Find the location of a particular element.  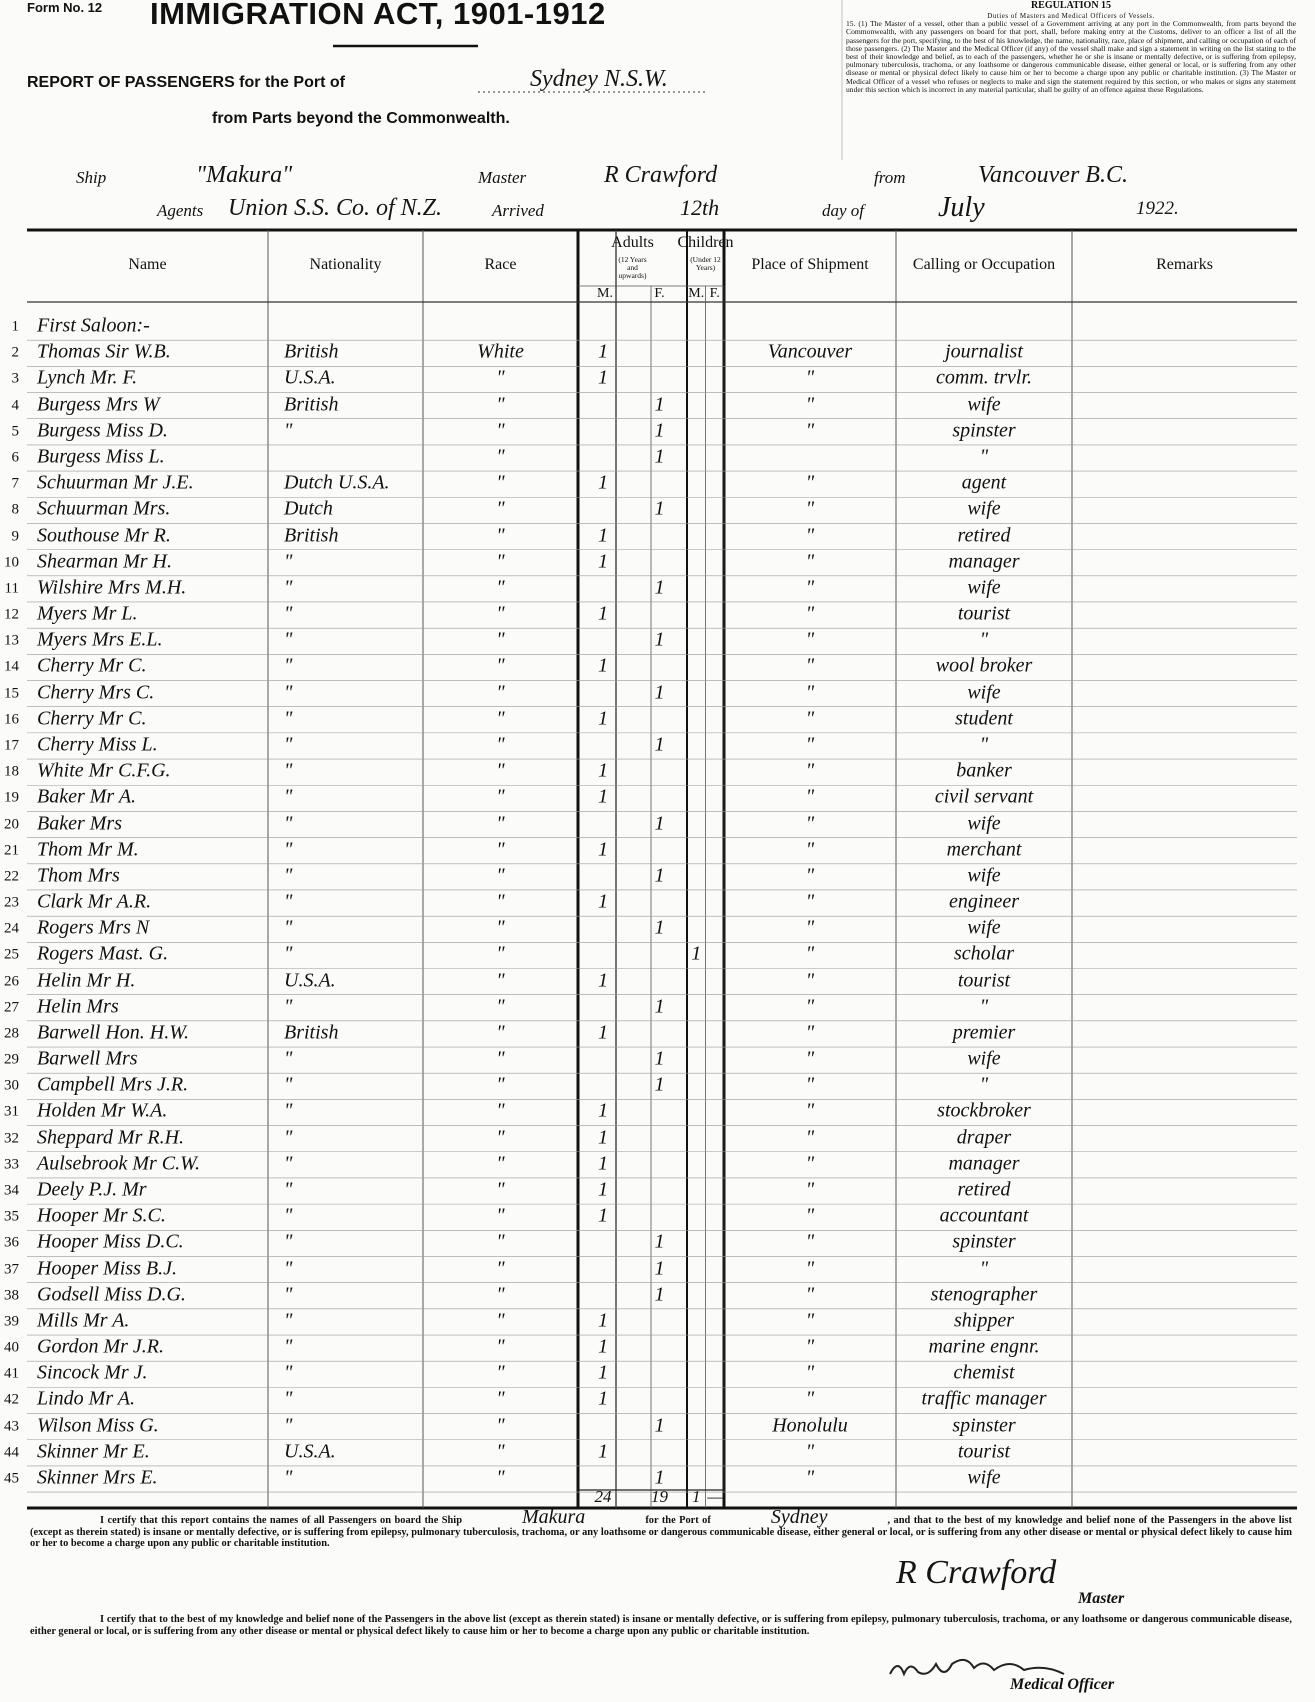

column-header: M. is located at coordinates (605, 293).